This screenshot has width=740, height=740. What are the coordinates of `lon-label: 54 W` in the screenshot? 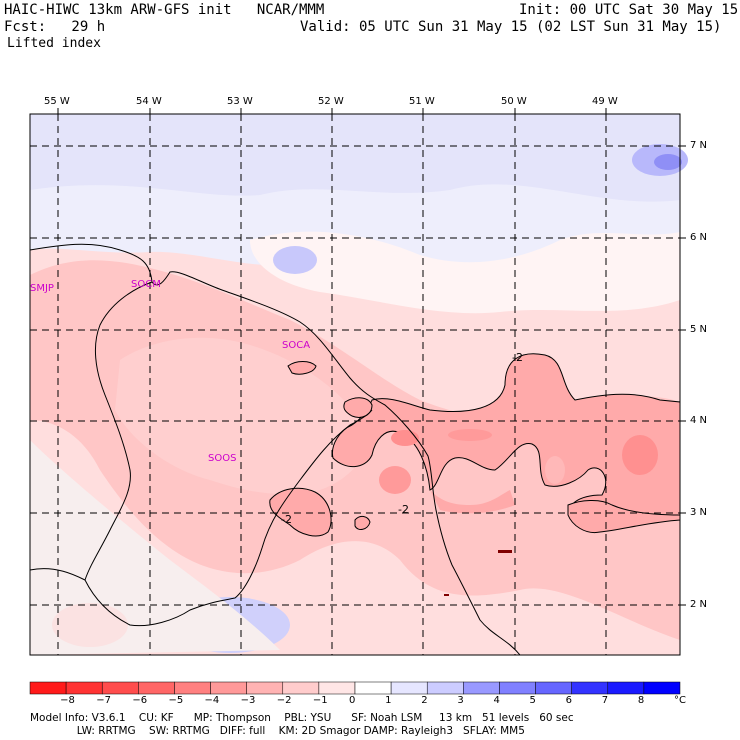 It's located at (149, 101).